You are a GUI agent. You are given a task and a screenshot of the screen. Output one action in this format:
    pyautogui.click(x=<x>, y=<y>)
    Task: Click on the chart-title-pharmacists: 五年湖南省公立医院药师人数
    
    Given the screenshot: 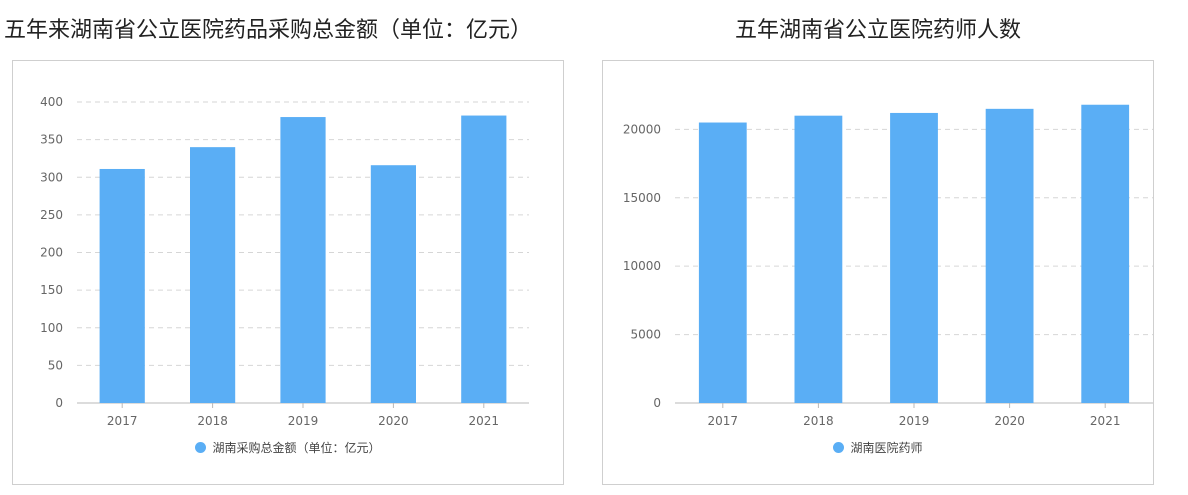 What is the action you would take?
    pyautogui.click(x=877, y=30)
    